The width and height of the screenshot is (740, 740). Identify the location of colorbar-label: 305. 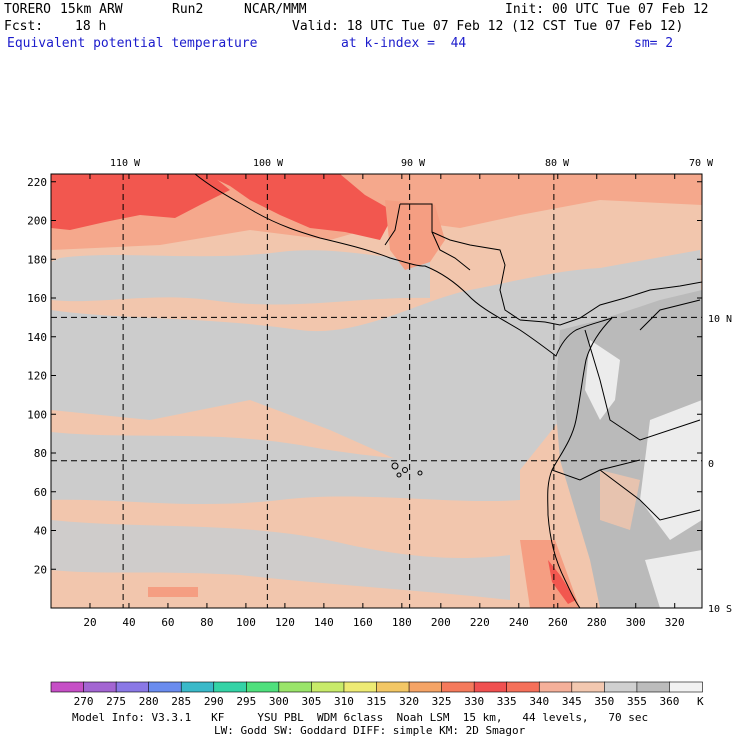
(311, 701).